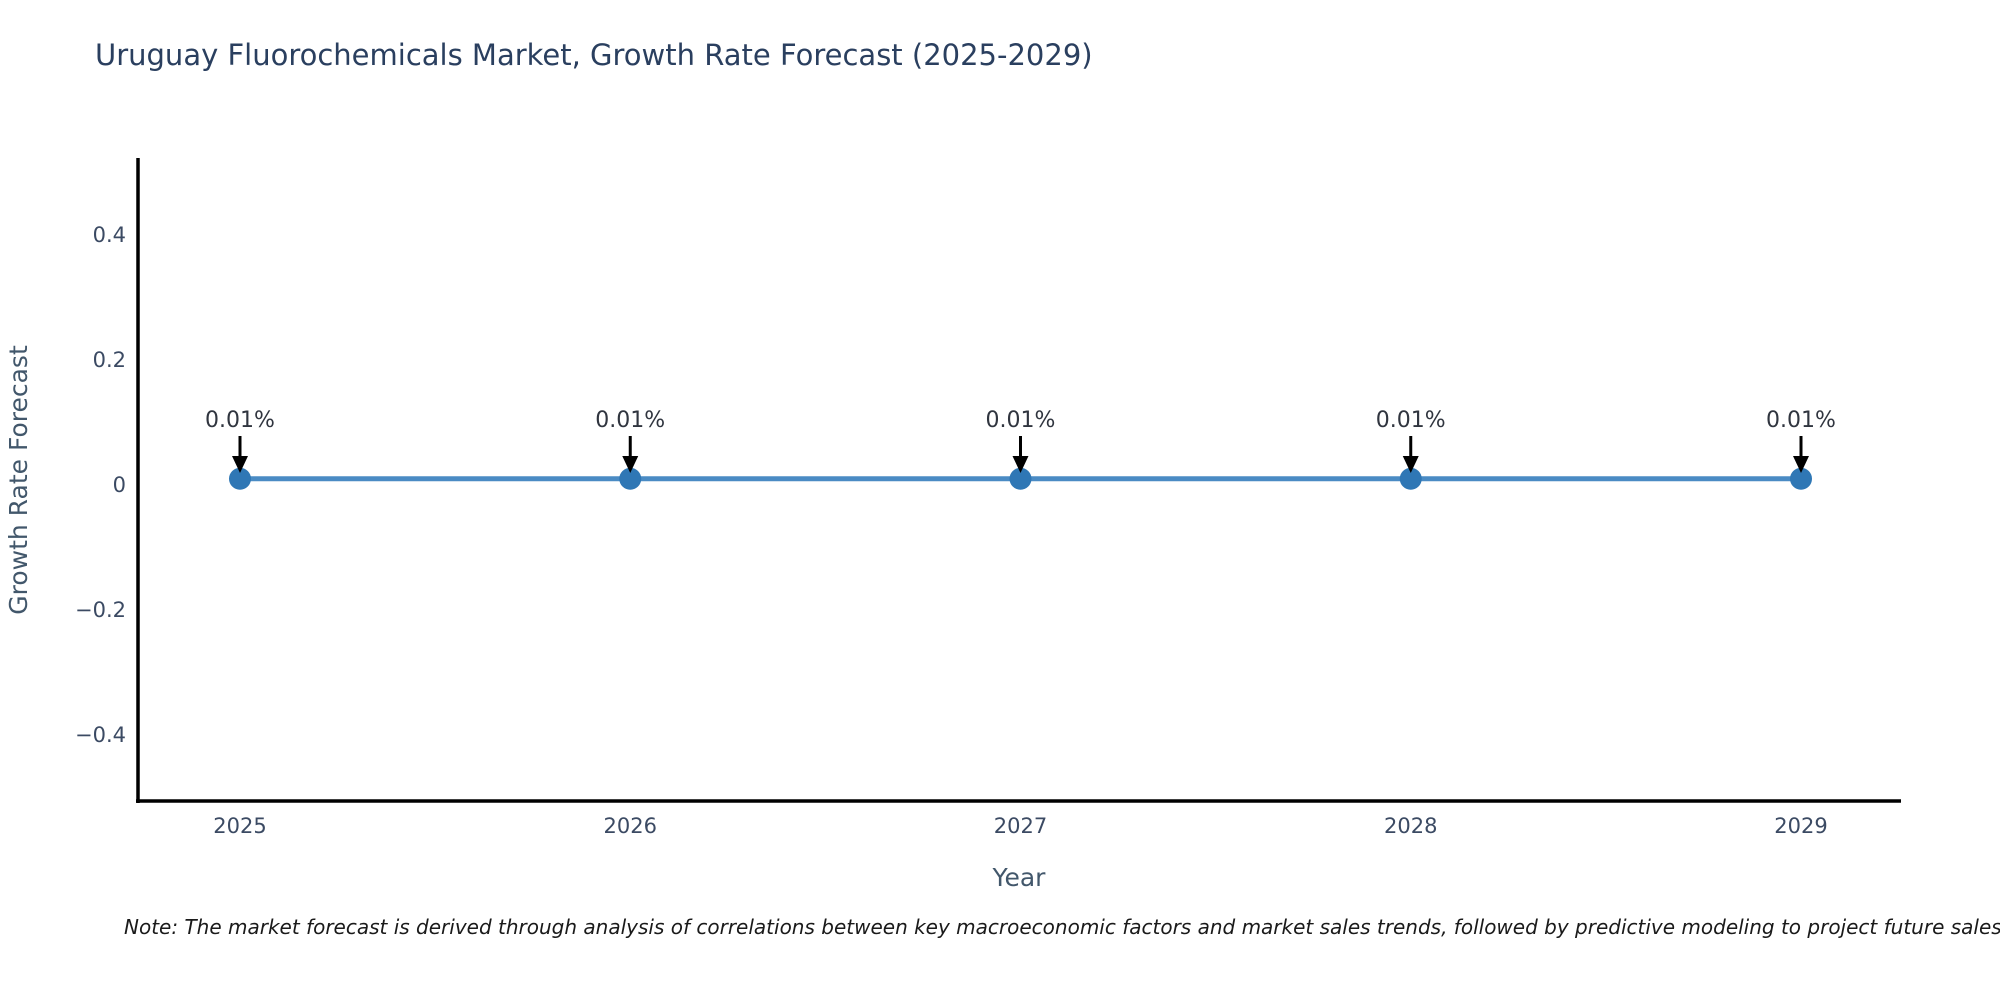  Describe the element at coordinates (119, 485) in the screenshot. I see `y-tick-label: 0` at that location.